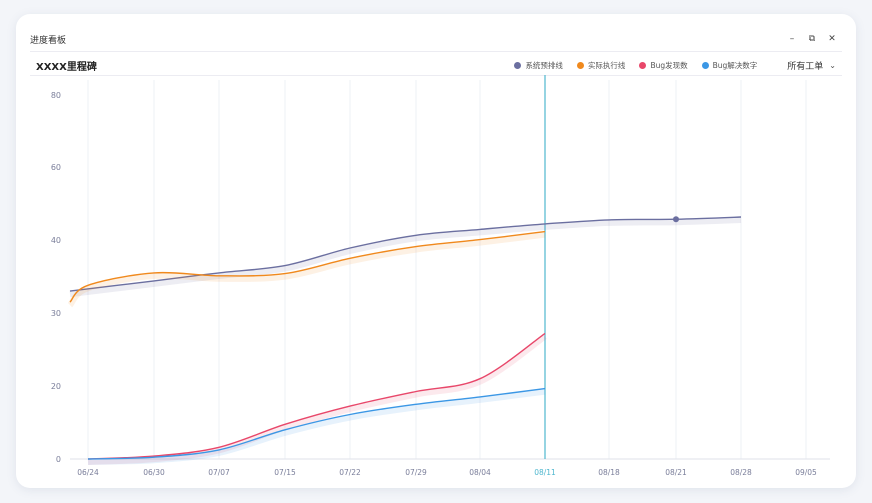  I want to click on chevron-down-icon: ⌄, so click(832, 65).